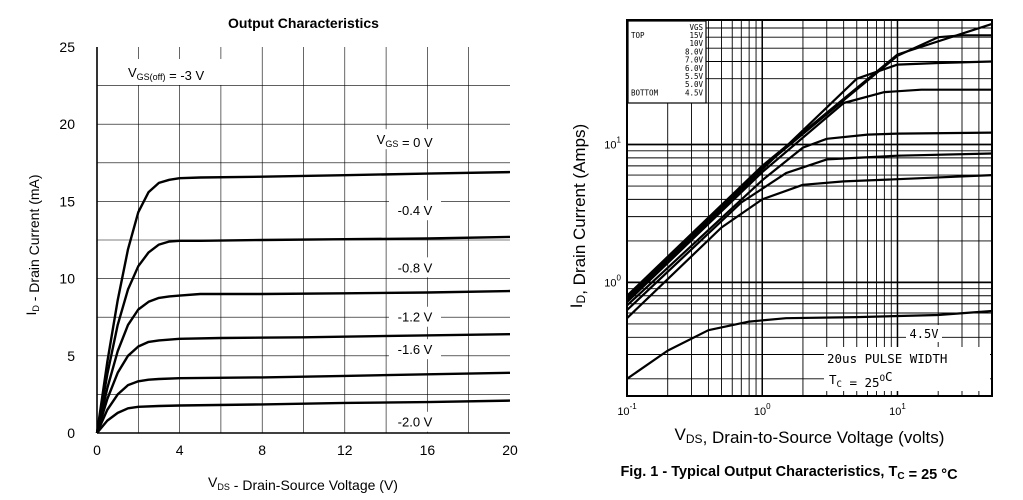 The height and width of the screenshot is (500, 1023). I want to click on series-label-1: VGS = 0 V, so click(405, 141).